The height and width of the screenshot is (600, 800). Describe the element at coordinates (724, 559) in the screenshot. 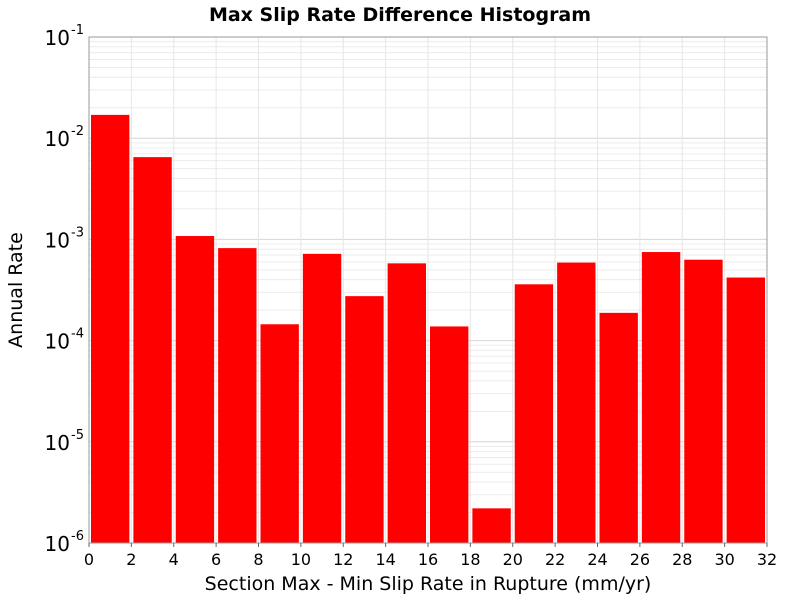

I see `x-tick-label: 30` at that location.